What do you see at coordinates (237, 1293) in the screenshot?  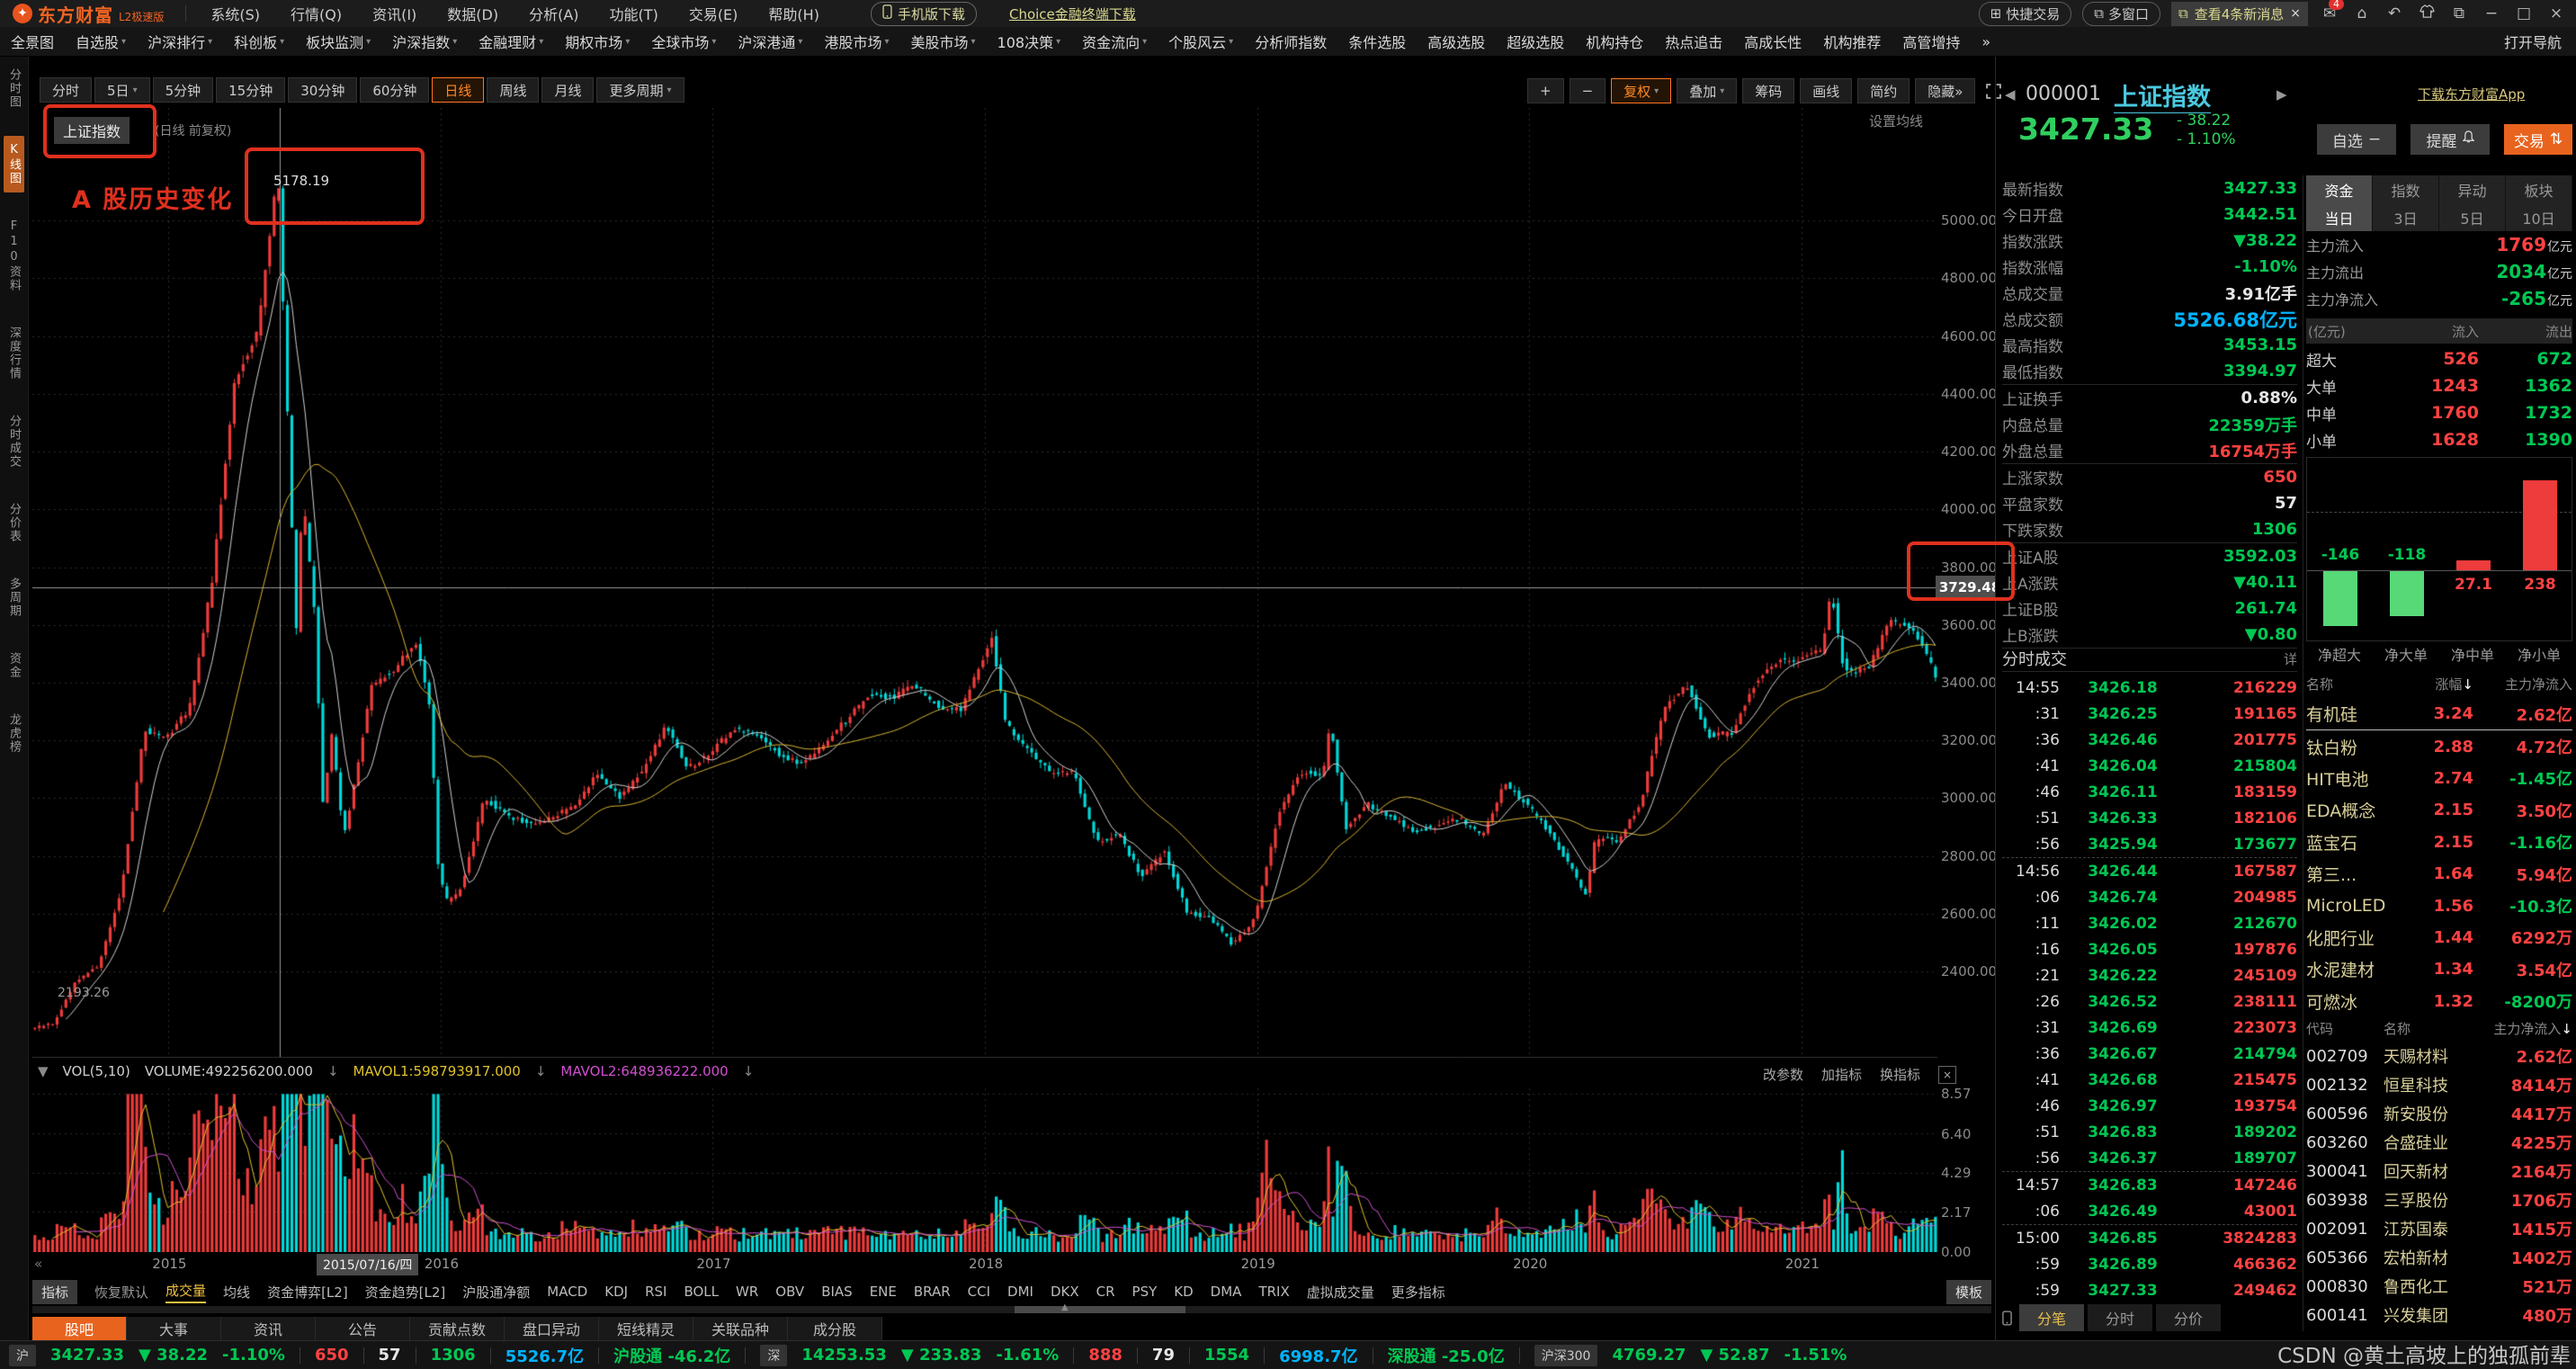 I see `indicator-item: 均线` at bounding box center [237, 1293].